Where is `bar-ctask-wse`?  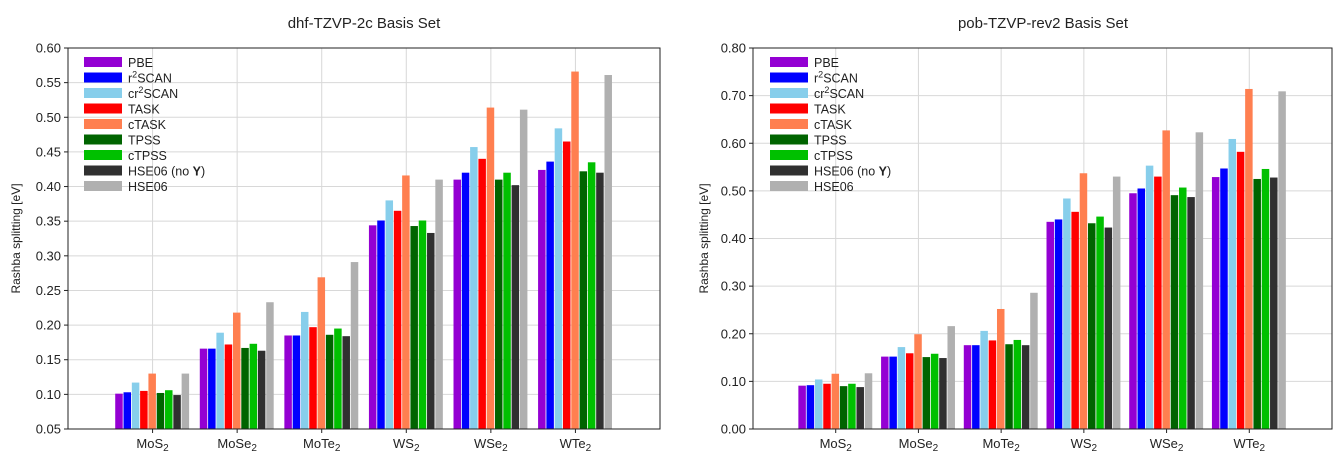
bar-ctask-wse is located at coordinates (490, 268).